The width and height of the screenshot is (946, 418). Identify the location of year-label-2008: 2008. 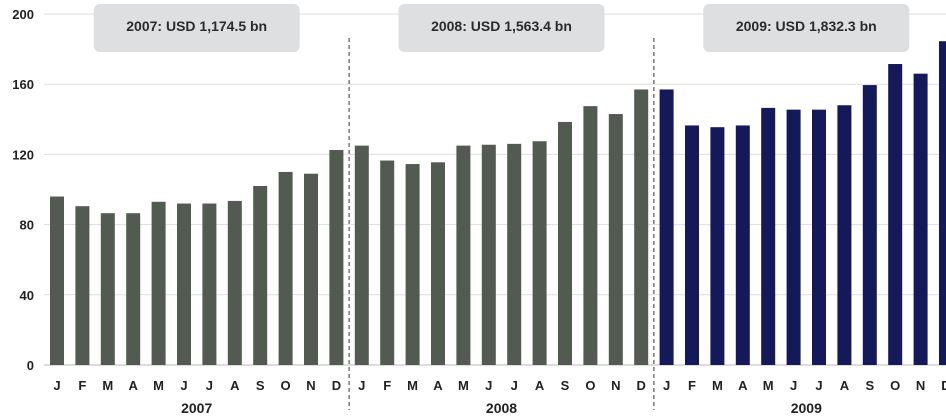
(501, 408).